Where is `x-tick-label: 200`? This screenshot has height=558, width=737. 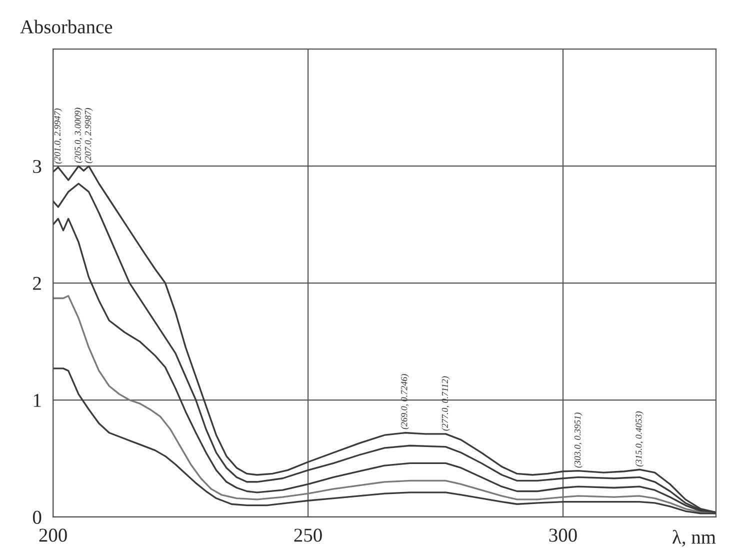
x-tick-label: 200 is located at coordinates (53, 535).